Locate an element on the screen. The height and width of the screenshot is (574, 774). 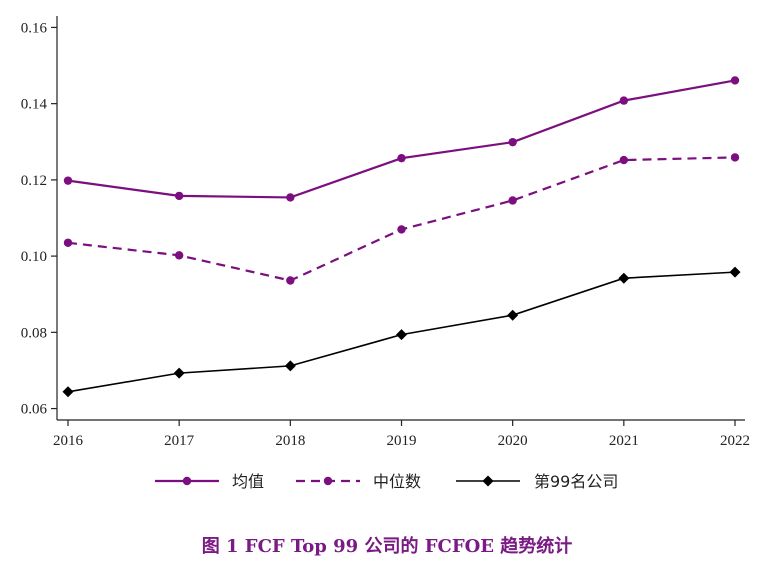
x-tick-label: 2017 is located at coordinates (179, 441).